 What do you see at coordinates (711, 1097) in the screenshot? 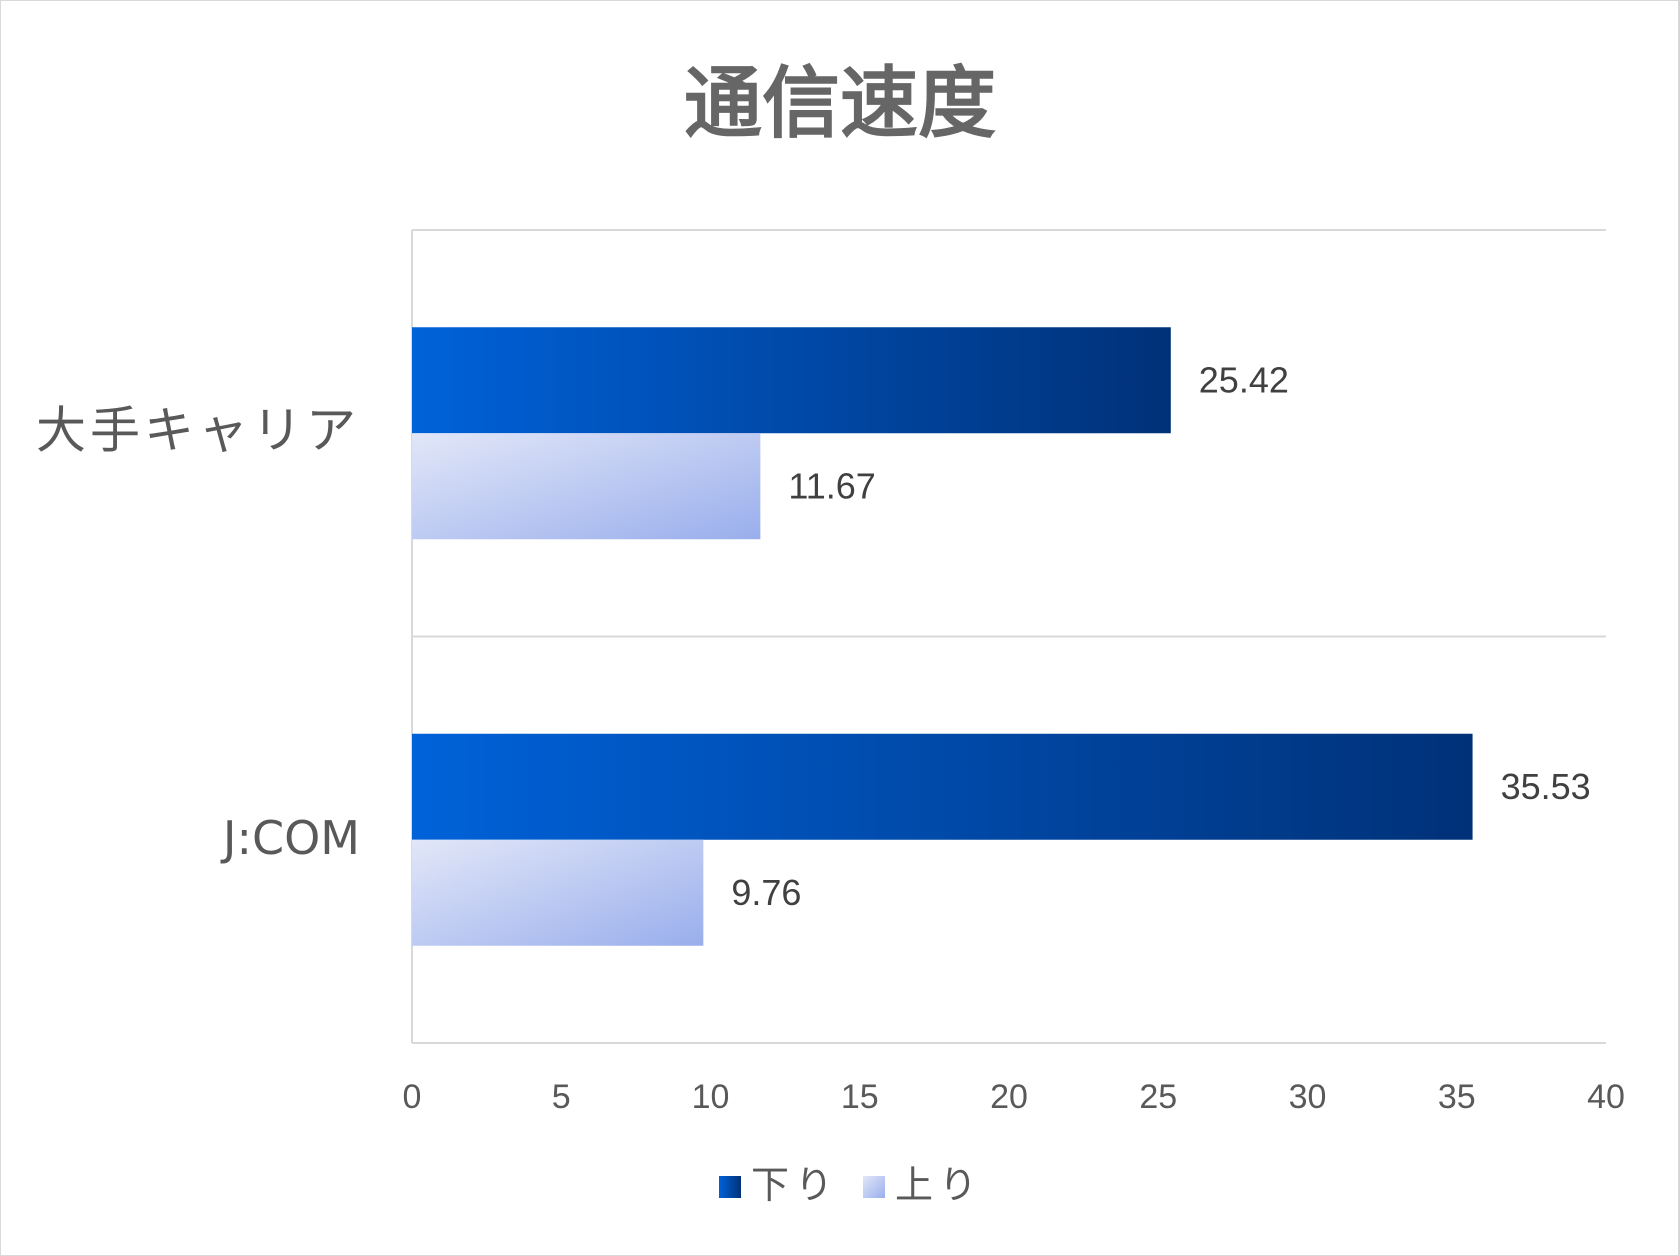
I see `x-tick-label: 10` at bounding box center [711, 1097].